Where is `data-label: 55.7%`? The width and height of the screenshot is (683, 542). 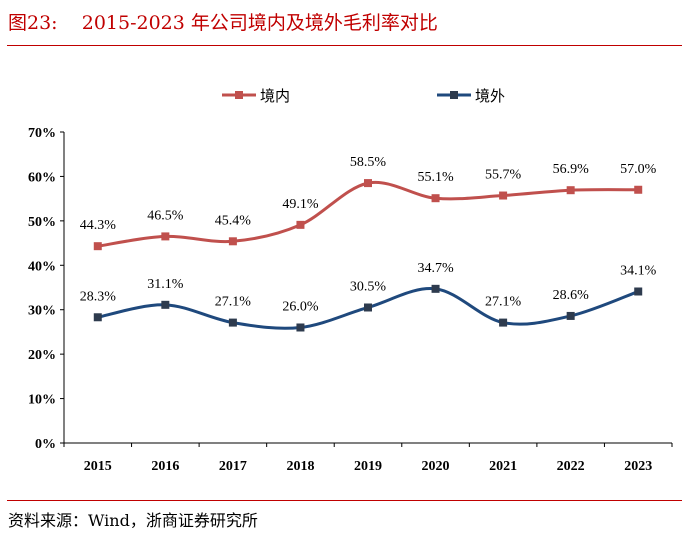
data-label: 55.7% is located at coordinates (503, 175).